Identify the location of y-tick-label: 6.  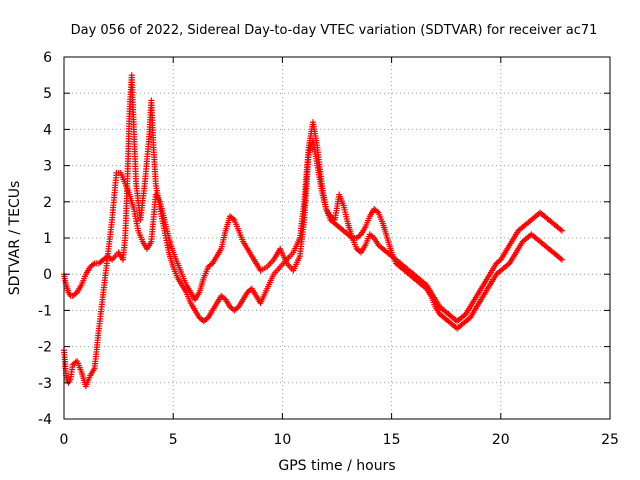
(47, 58).